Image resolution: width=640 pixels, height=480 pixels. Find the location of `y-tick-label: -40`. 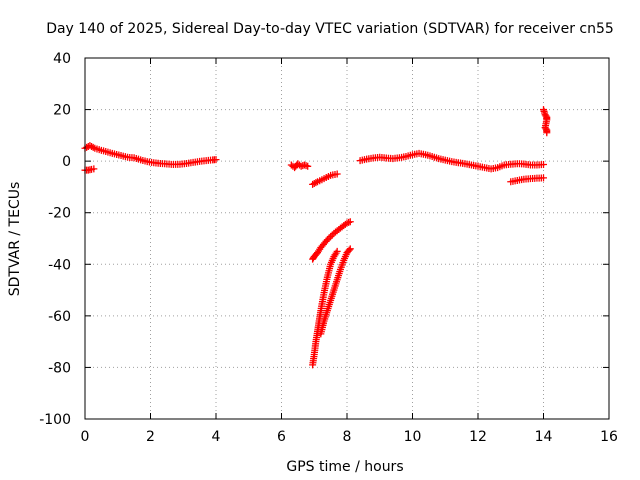

y-tick-label: -40 is located at coordinates (59, 265).